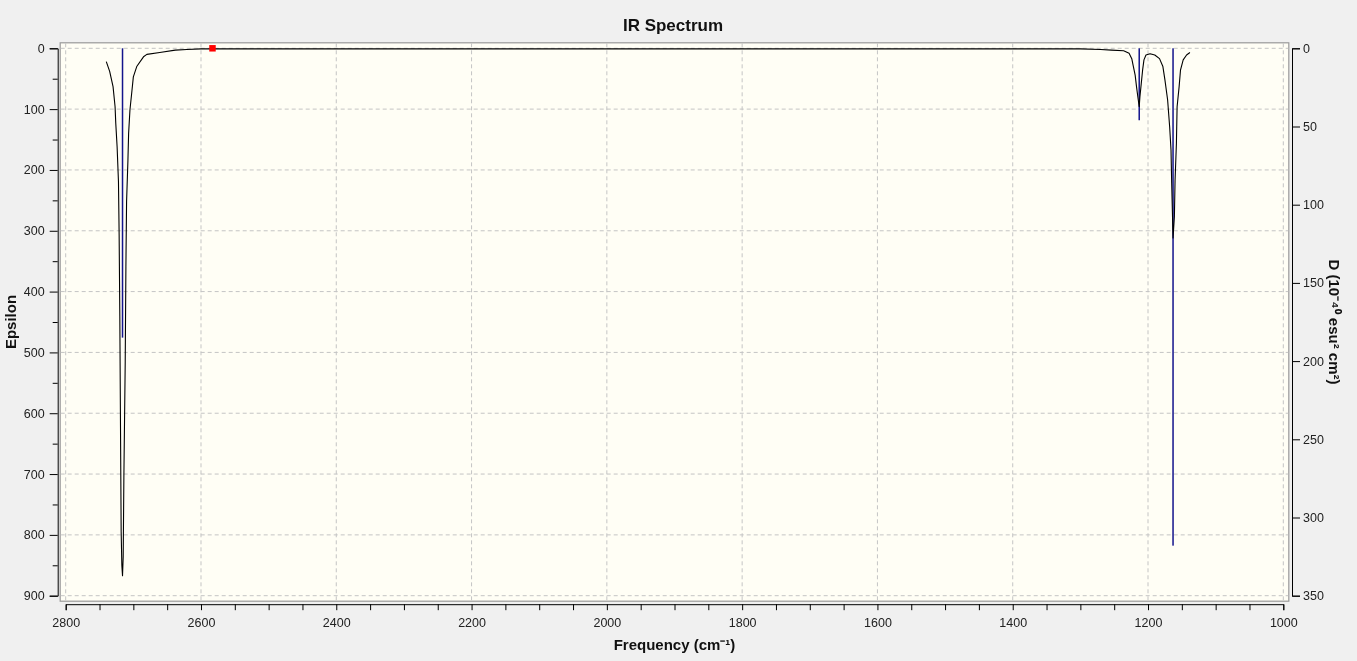 The width and height of the screenshot is (1357, 661). I want to click on x-tick-label: 2200, so click(472, 623).